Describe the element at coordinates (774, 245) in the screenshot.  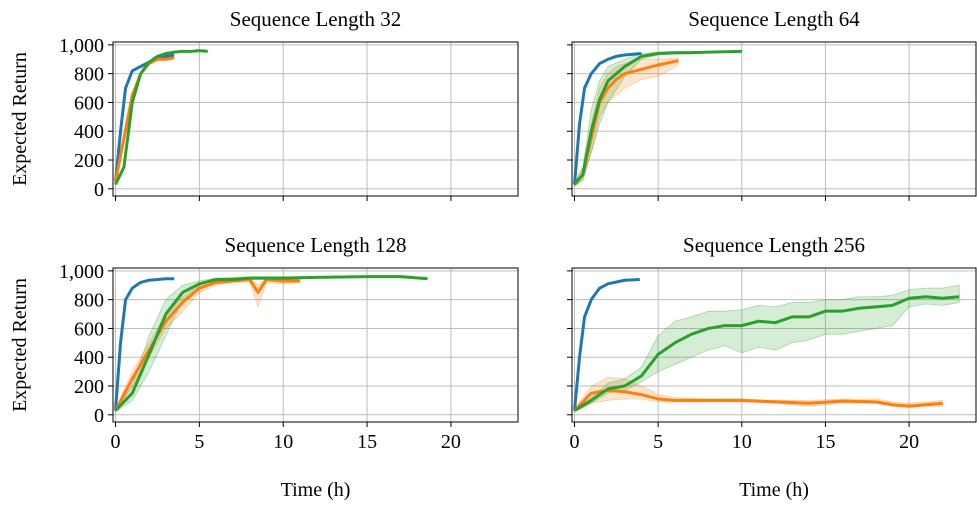
I see `chart-title: Sequence Length 256` at that location.